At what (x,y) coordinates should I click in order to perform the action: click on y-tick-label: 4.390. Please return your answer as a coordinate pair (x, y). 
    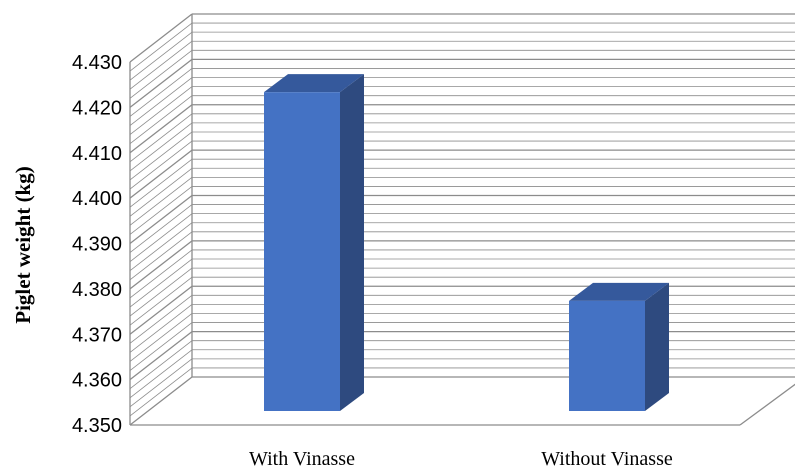
    Looking at the image, I should click on (97, 245).